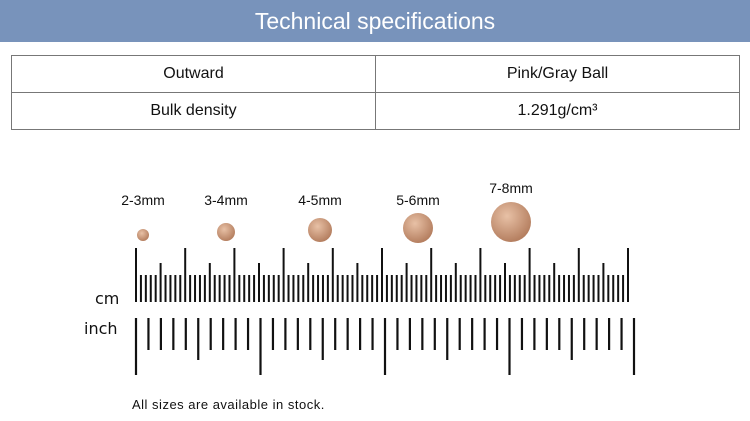  Describe the element at coordinates (228, 404) in the screenshot. I see `stock-note: All sizes are available in stock.` at that location.